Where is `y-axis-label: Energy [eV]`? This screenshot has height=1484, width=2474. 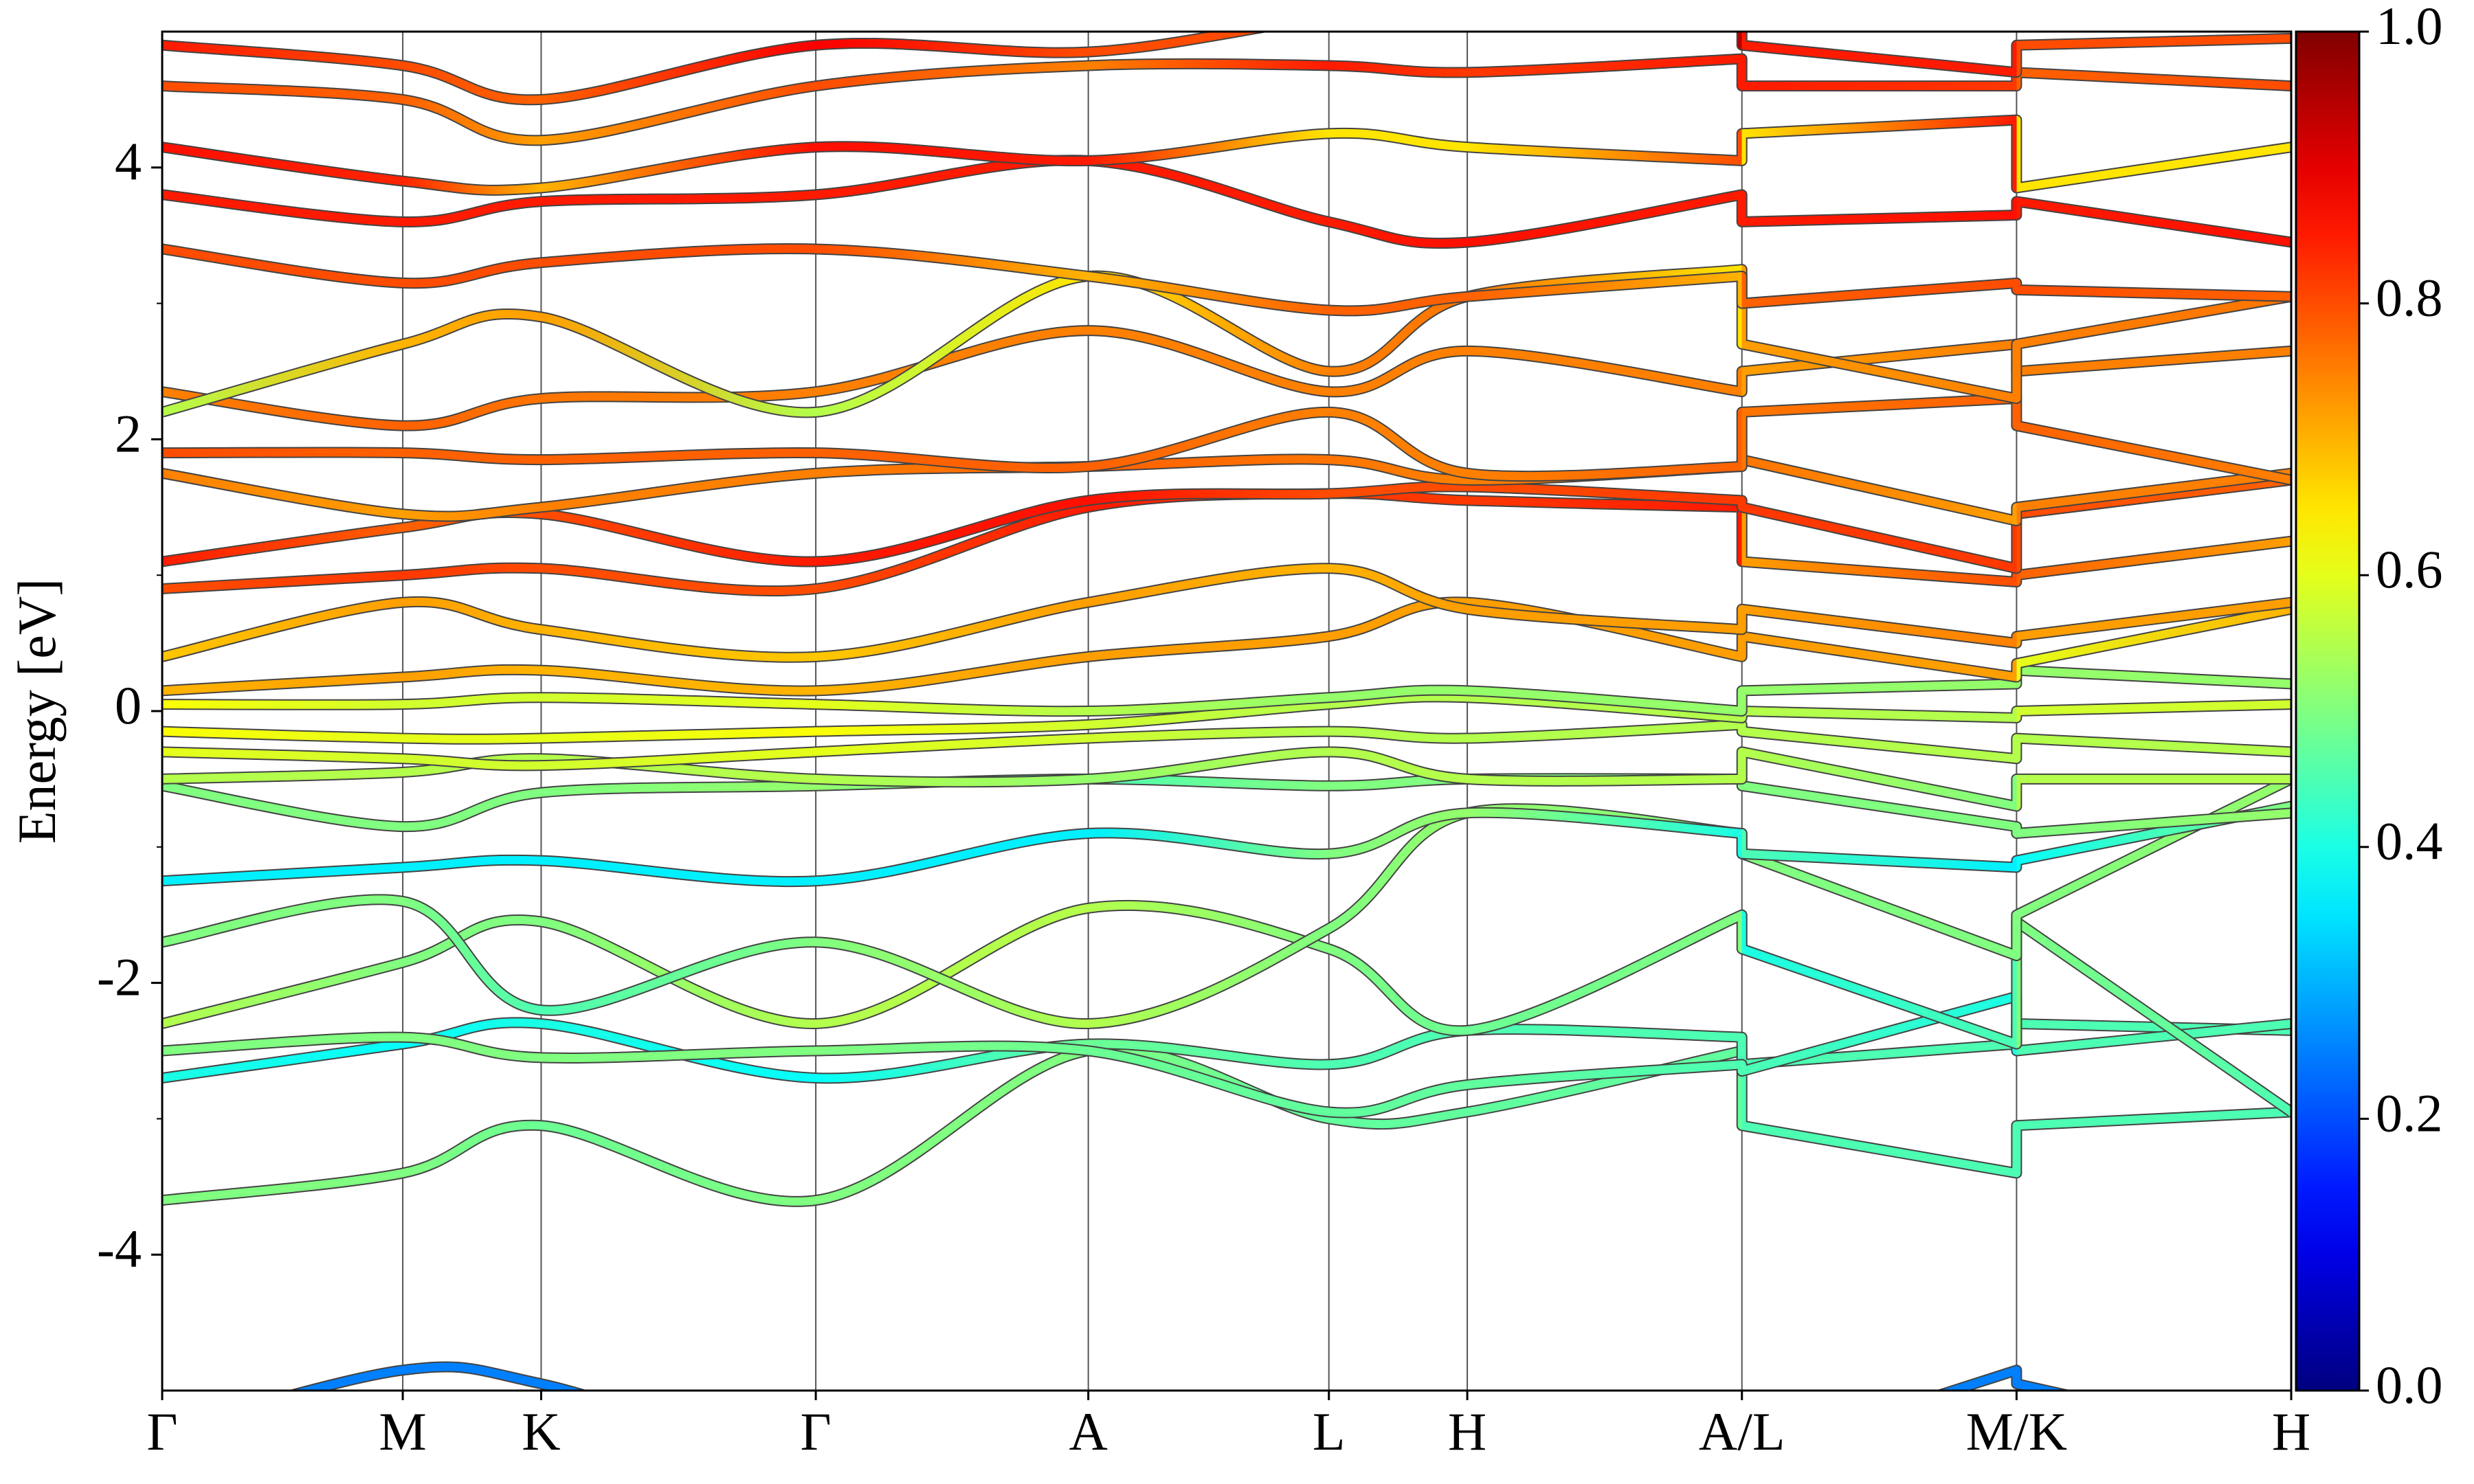
y-axis-label: Energy [eV] is located at coordinates (37, 711).